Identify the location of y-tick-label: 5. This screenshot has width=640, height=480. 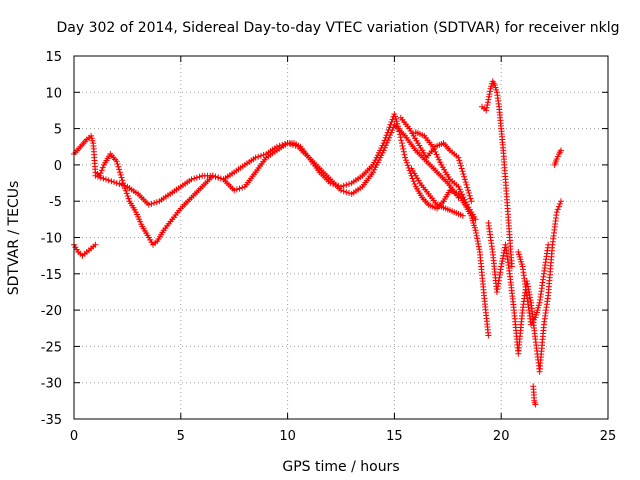
(58, 130).